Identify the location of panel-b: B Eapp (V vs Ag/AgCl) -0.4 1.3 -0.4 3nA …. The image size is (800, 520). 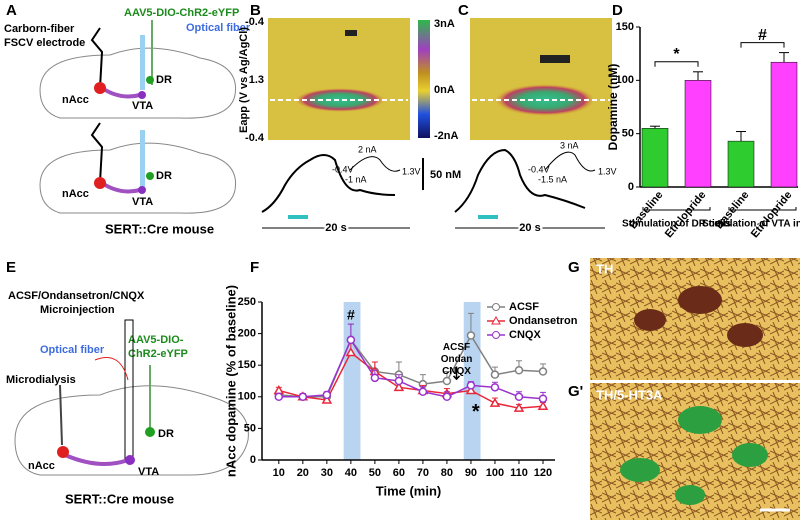
(349, 119).